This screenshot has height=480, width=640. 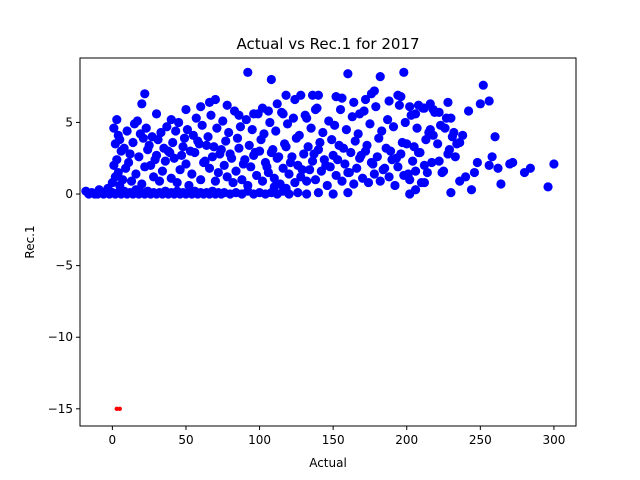 I want to click on y-tick-label: −10, so click(x=60, y=337).